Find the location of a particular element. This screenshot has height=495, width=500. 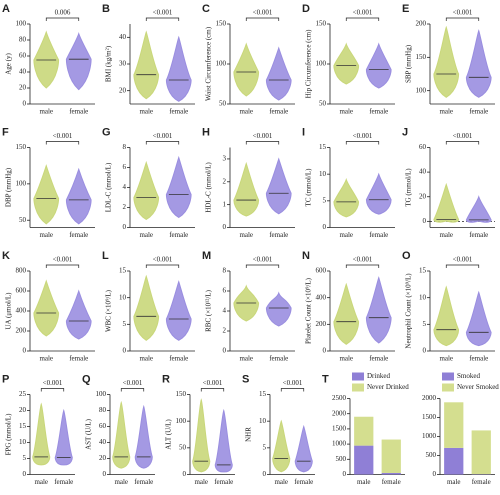

y-axis-label: UA (μmol/L) is located at coordinates (9, 311).